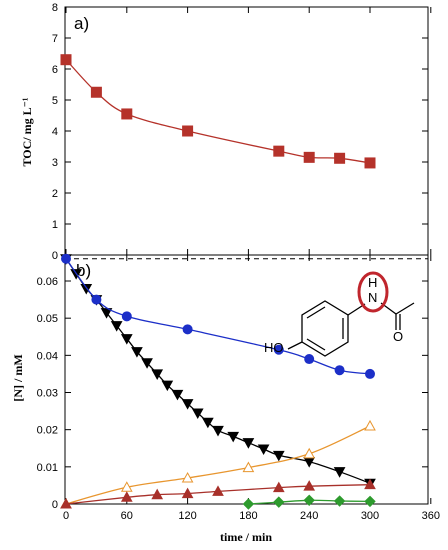 Image resolution: width=448 pixels, height=550 pixels. Describe the element at coordinates (55, 132) in the screenshot. I see `y-tick-label: 4` at that location.